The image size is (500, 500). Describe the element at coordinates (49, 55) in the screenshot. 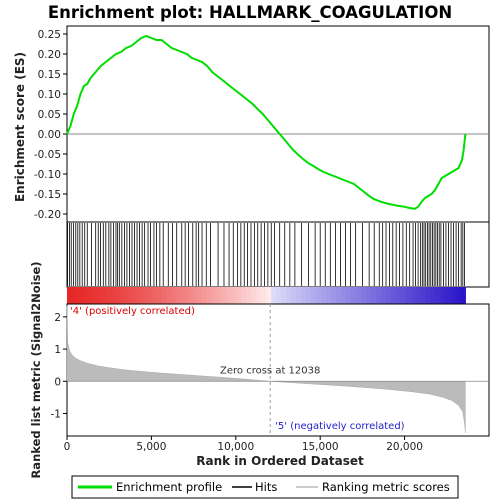

I see `es-y-tick-label: 0.20` at that location.